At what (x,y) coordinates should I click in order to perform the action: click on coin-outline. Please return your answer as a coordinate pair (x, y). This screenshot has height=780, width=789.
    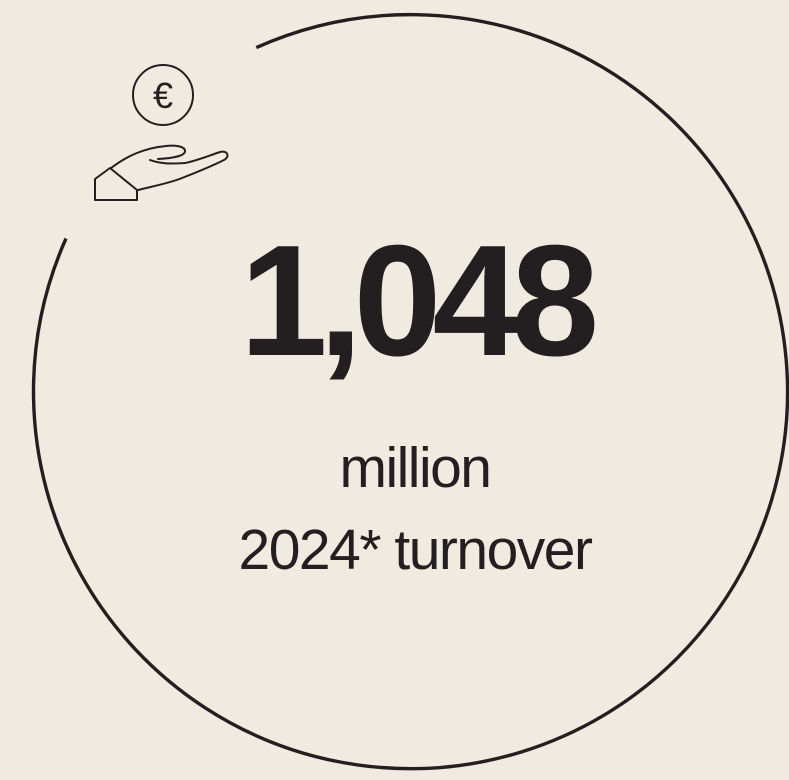
    Looking at the image, I should click on (163, 95).